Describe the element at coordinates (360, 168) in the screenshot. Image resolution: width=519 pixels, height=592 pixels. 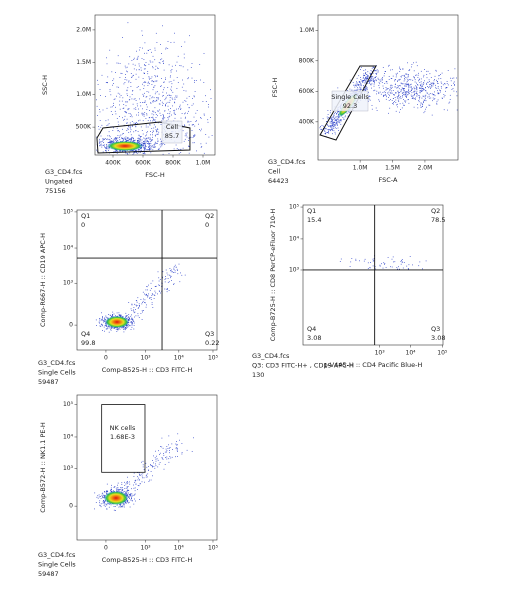
I see `x-tick-label: 1.0M` at that location.